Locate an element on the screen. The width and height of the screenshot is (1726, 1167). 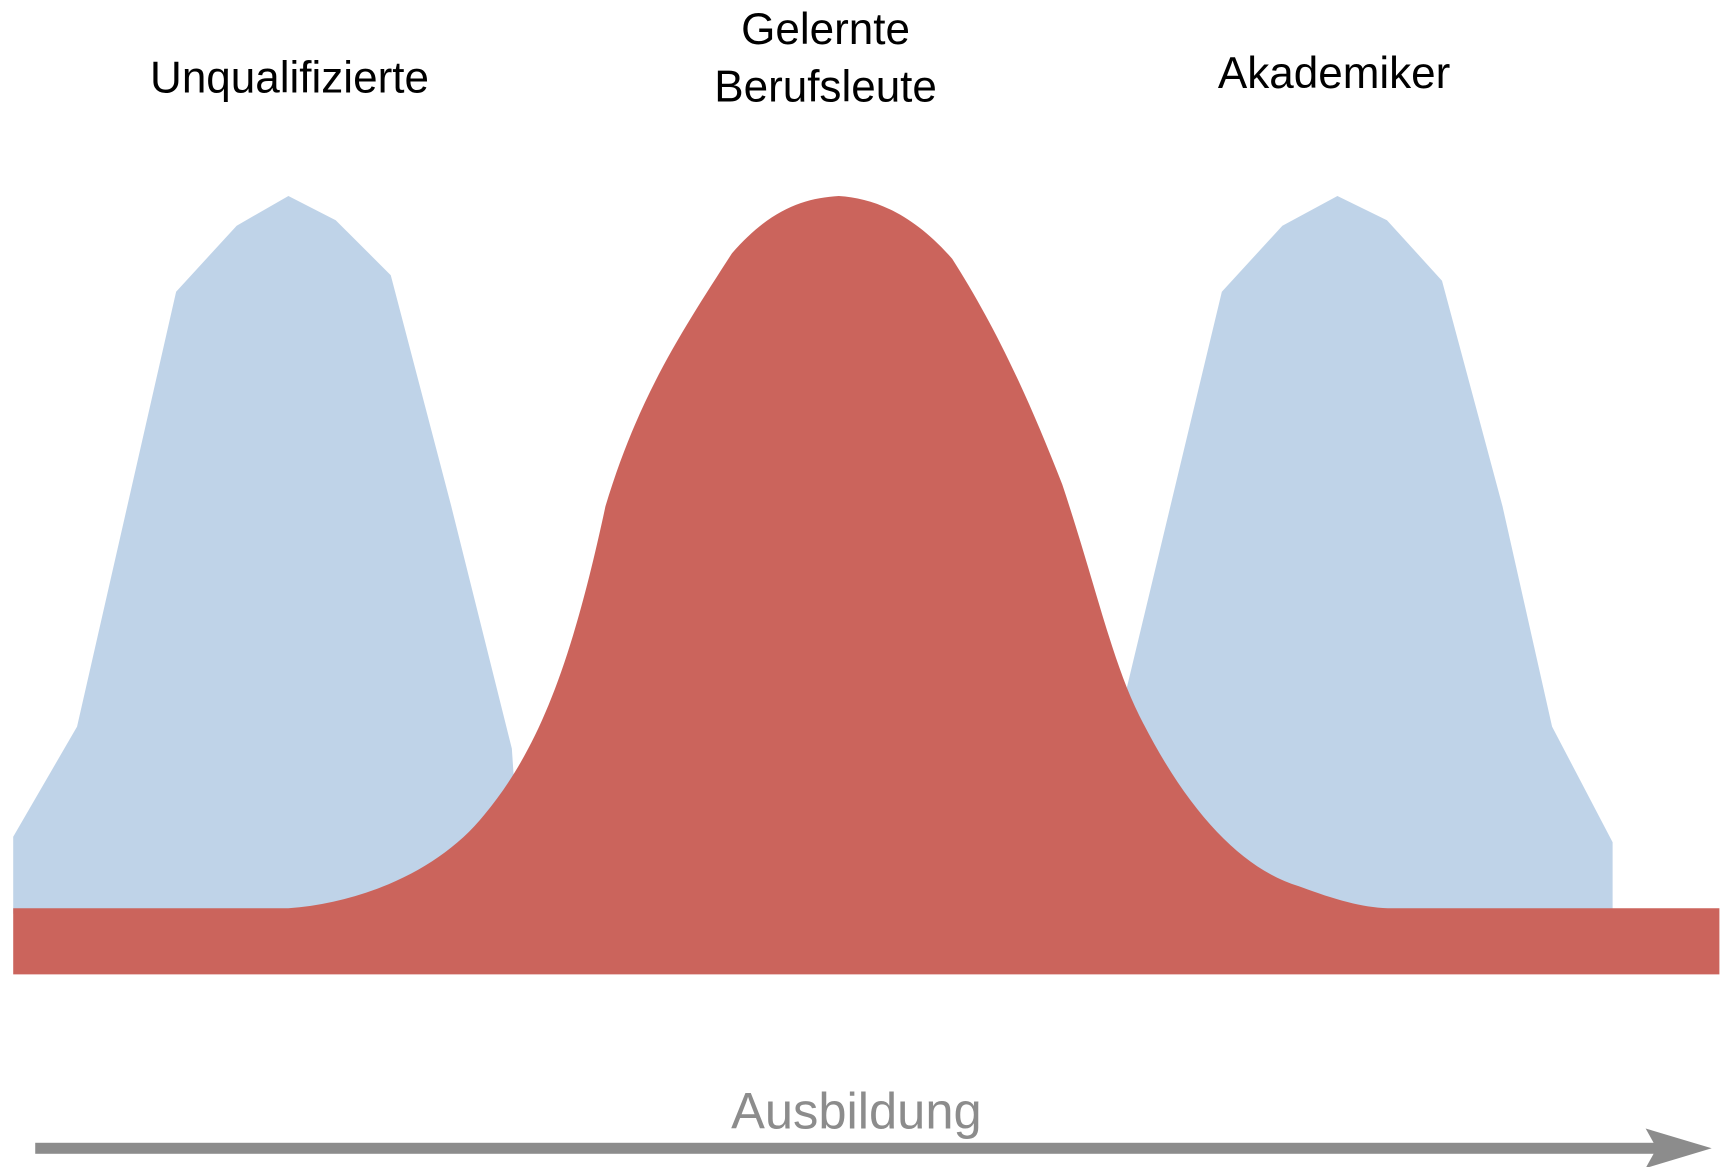
group-label: Unqualifizierte is located at coordinates (289, 77).